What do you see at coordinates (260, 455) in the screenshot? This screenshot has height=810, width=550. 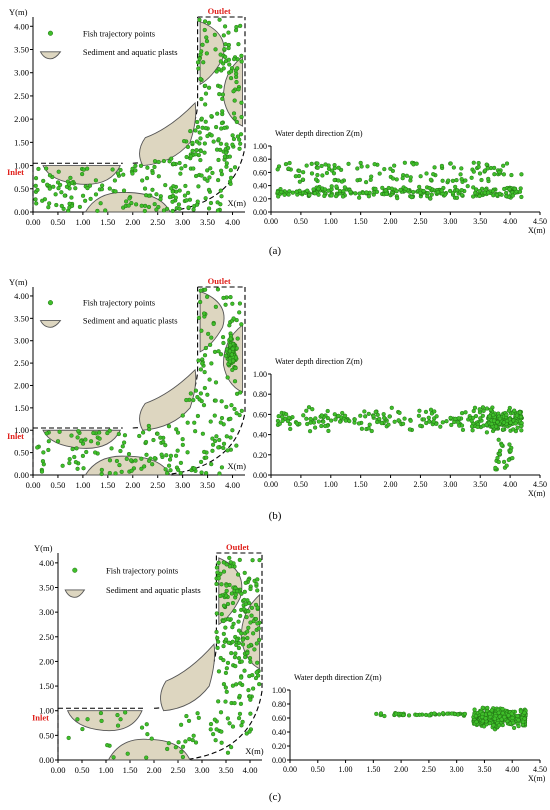 I see `side-y-tick-label: 0.20` at bounding box center [260, 455].